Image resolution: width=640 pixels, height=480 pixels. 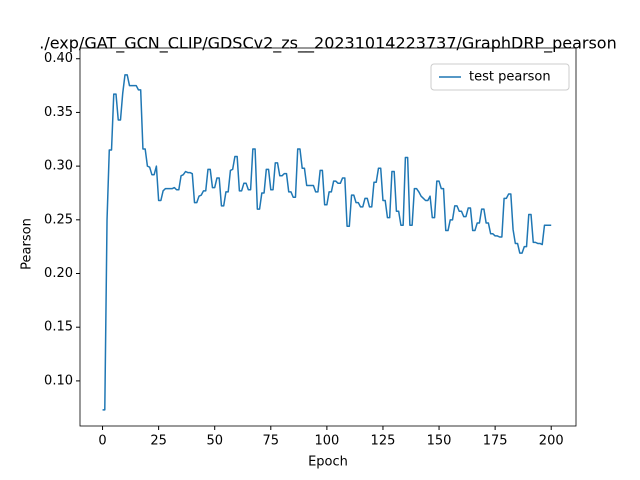 What do you see at coordinates (214, 441) in the screenshot?
I see `x-tick-label: 50` at bounding box center [214, 441].